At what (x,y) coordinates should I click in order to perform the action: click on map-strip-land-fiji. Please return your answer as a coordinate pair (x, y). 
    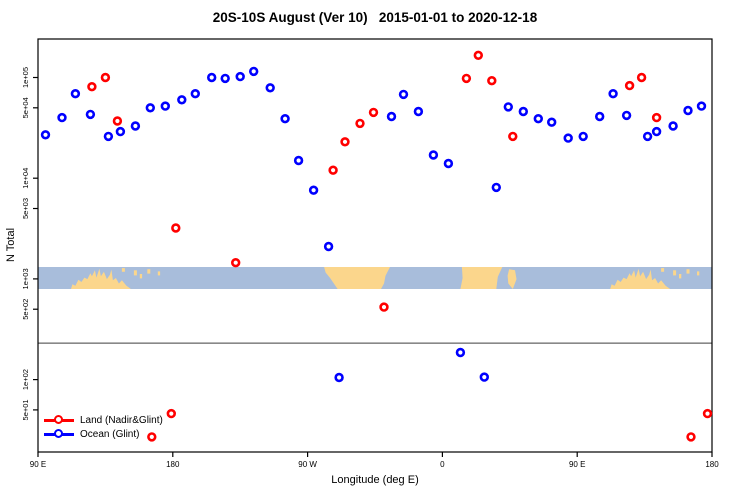
    Looking at the image, I should click on (159, 273).